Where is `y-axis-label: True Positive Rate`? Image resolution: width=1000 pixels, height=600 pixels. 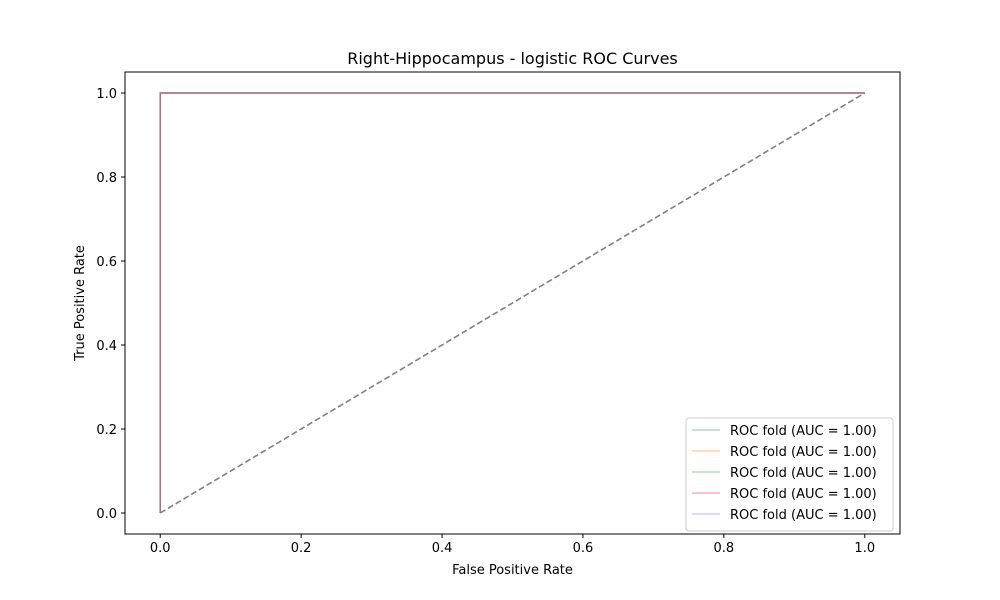
y-axis-label: True Positive Rate is located at coordinates (80, 303).